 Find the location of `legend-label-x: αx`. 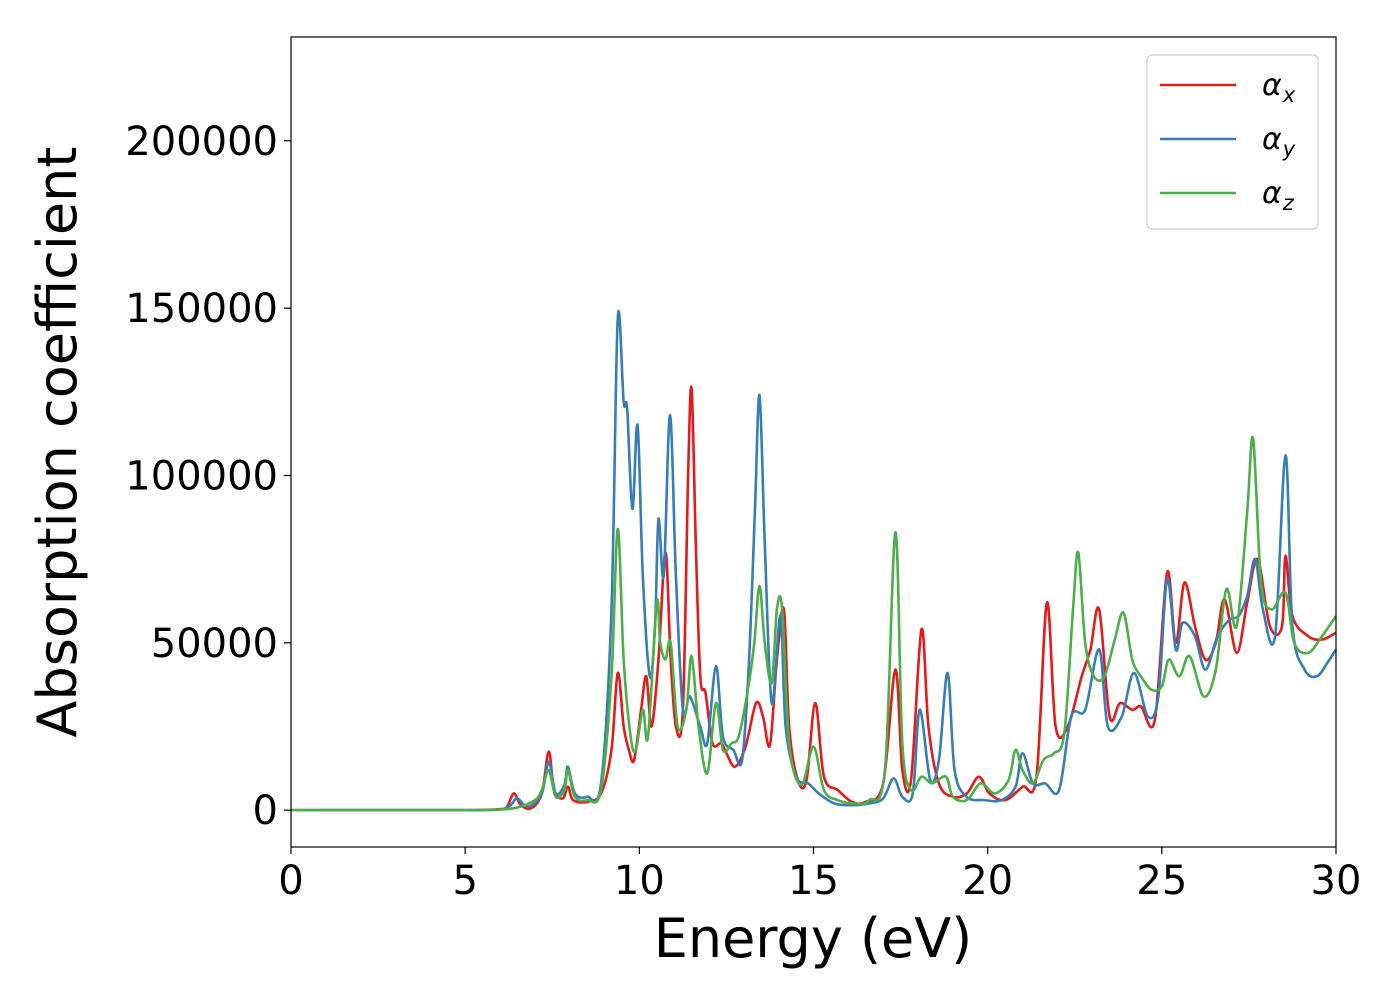

legend-label-x: αx is located at coordinates (1279, 87).